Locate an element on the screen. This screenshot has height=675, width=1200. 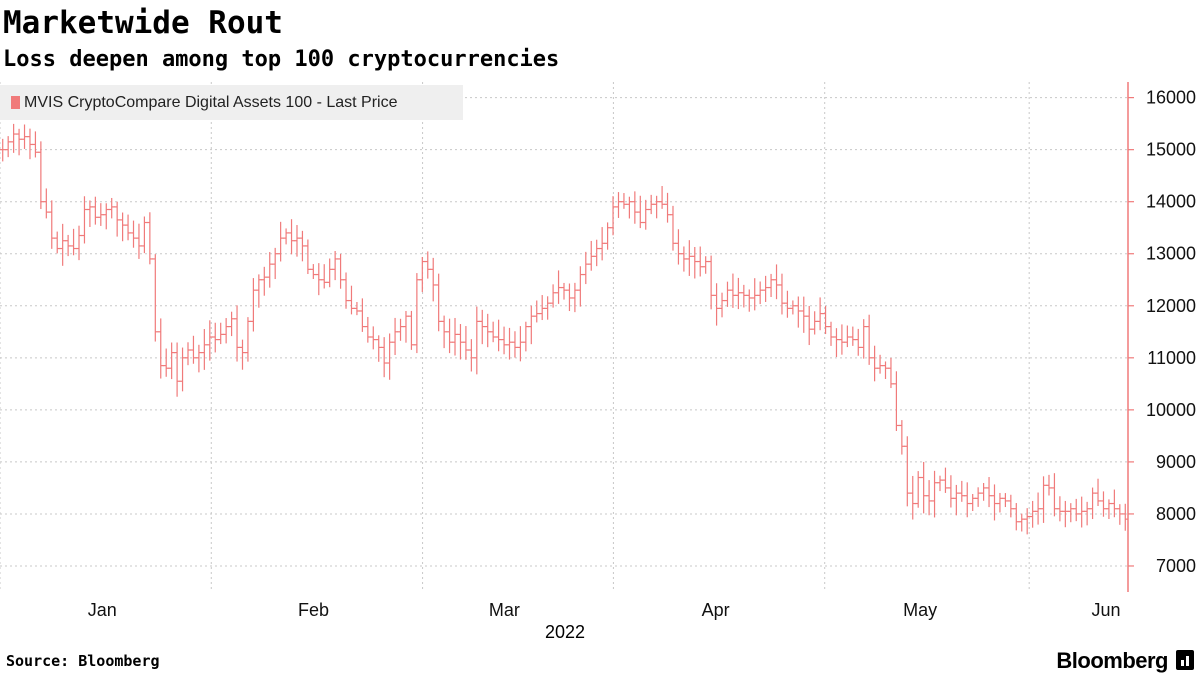
x-tick-label: Apr is located at coordinates (716, 610).